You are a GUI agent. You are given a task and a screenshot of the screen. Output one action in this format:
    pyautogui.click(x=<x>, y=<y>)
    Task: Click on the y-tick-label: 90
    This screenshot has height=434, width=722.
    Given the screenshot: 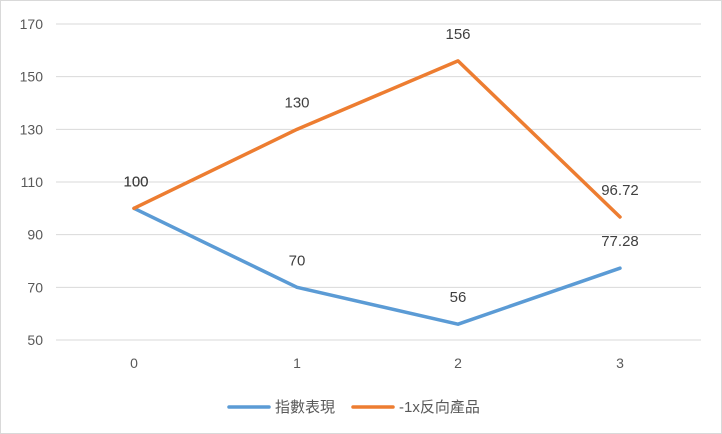 What is the action you would take?
    pyautogui.click(x=35, y=235)
    